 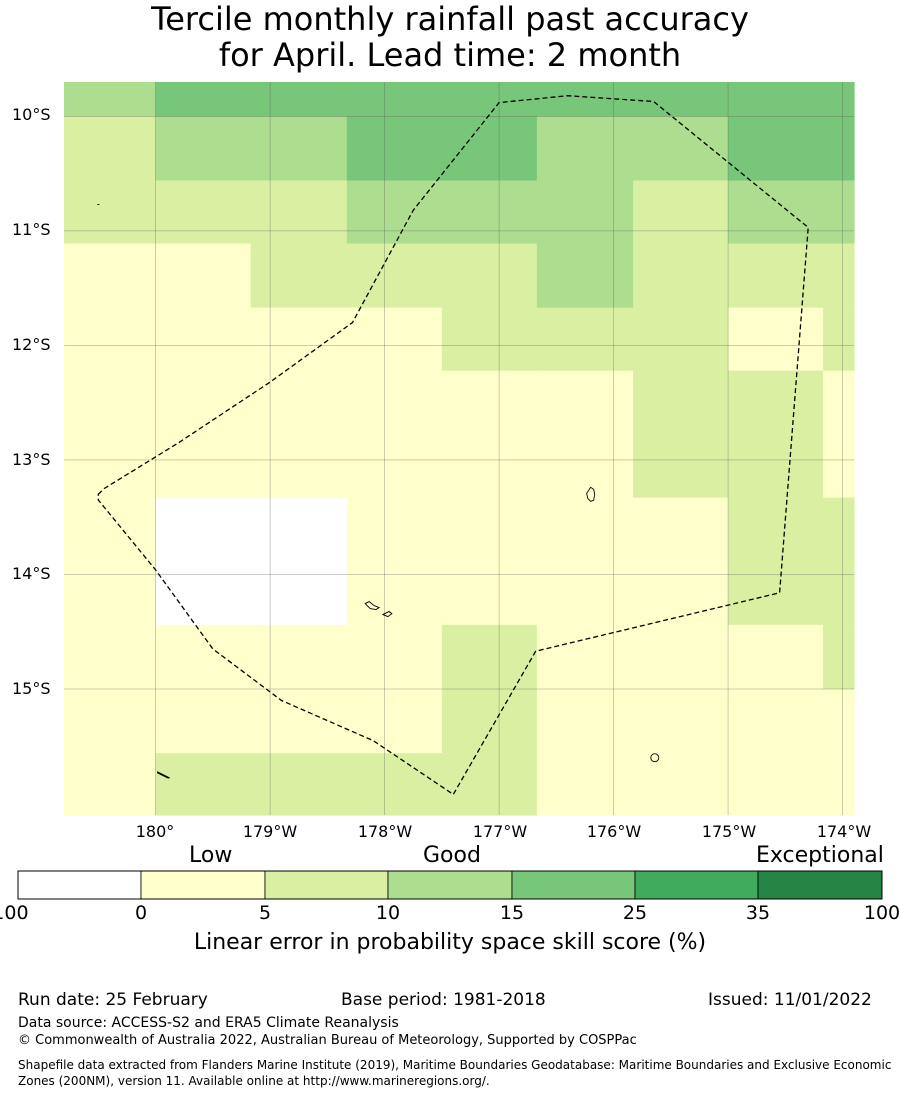 What do you see at coordinates (655, 758) in the screenshot?
I see `niuafoou-island` at bounding box center [655, 758].